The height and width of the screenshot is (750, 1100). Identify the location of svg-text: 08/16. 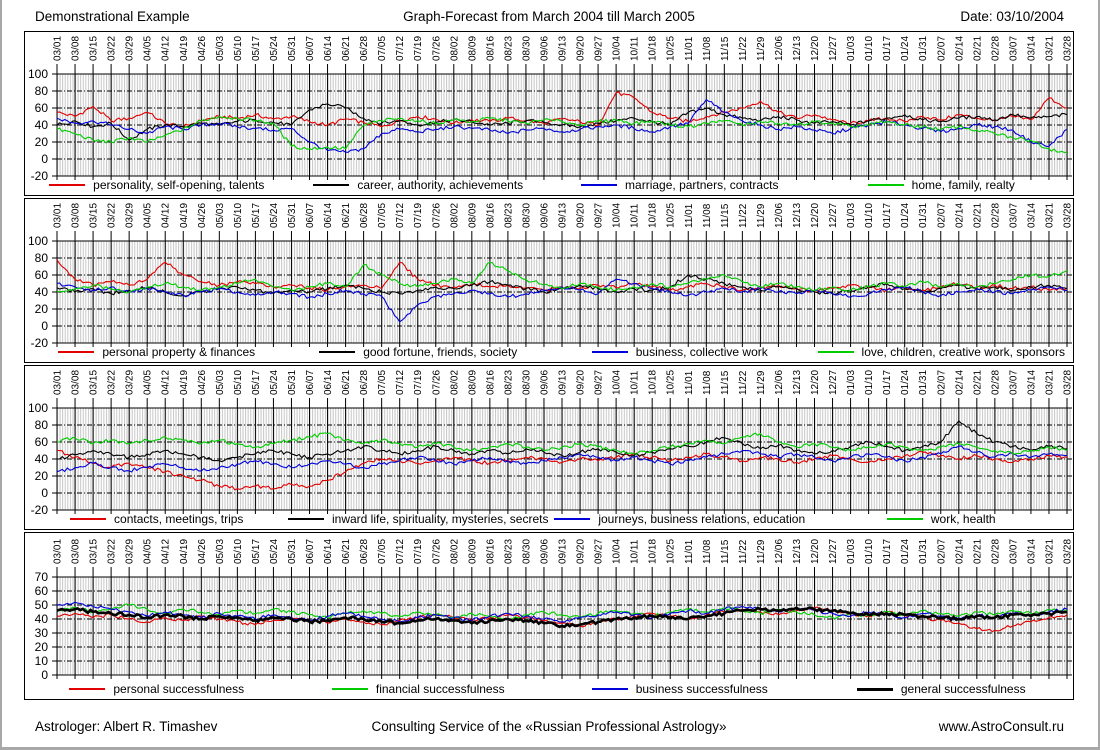
(490, 382).